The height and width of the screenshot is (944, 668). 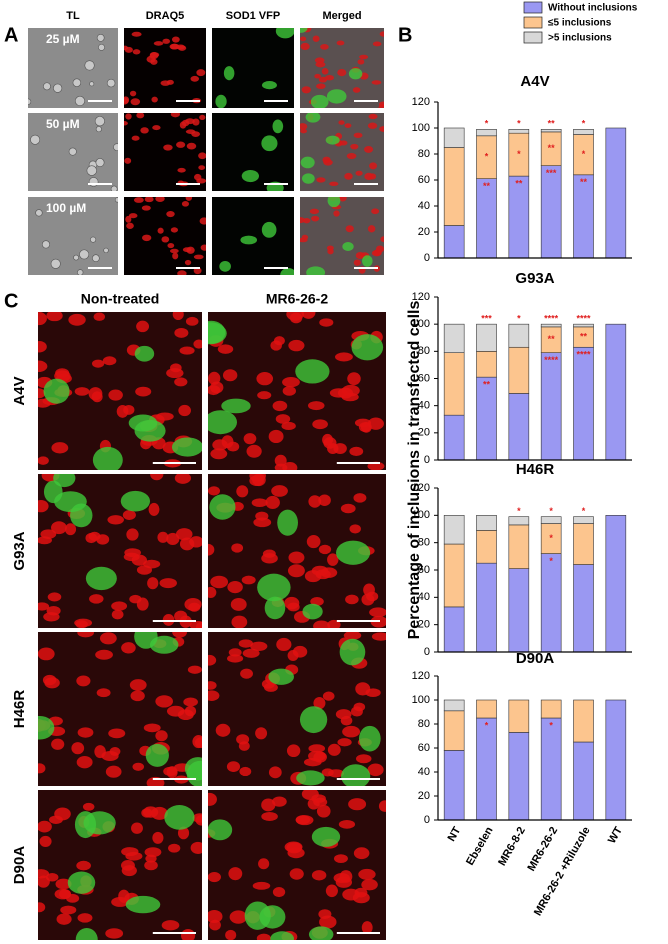 What do you see at coordinates (424, 180) in the screenshot?
I see `y-tick-label: 60` at bounding box center [424, 180].